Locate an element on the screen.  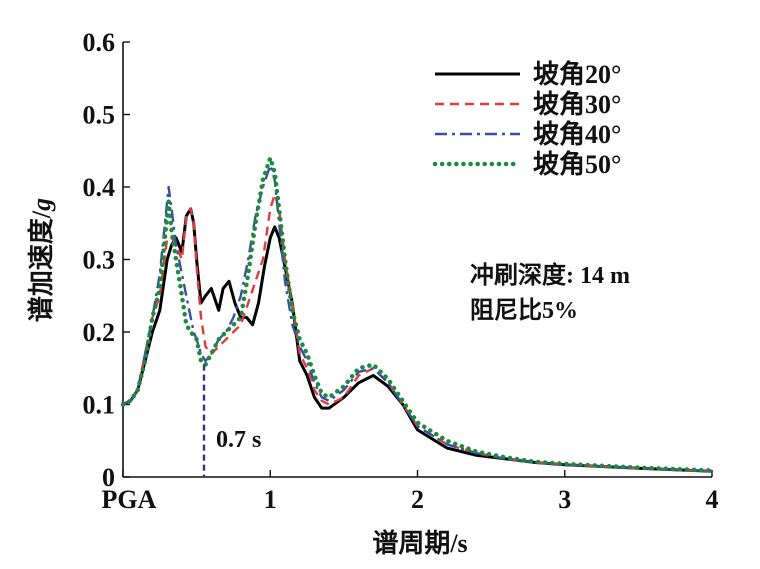
period-marker: 0.7 s is located at coordinates (231, 420).